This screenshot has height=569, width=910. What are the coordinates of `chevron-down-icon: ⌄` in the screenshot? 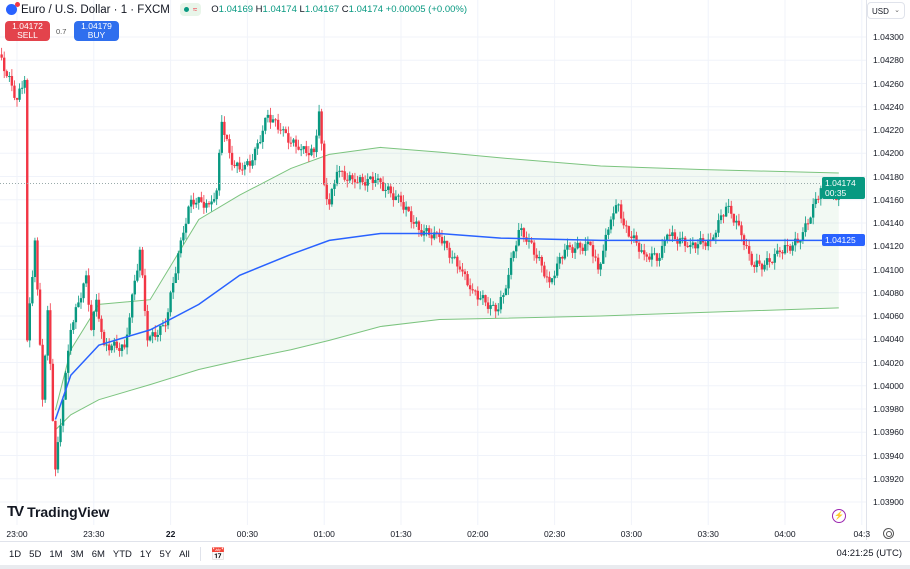 It's located at (897, 10).